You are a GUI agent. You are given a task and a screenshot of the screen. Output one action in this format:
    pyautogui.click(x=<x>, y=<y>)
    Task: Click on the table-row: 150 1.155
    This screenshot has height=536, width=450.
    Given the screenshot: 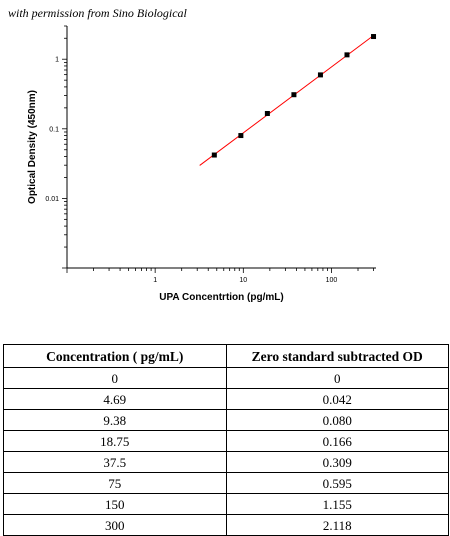 What is the action you would take?
    pyautogui.click(x=226, y=504)
    